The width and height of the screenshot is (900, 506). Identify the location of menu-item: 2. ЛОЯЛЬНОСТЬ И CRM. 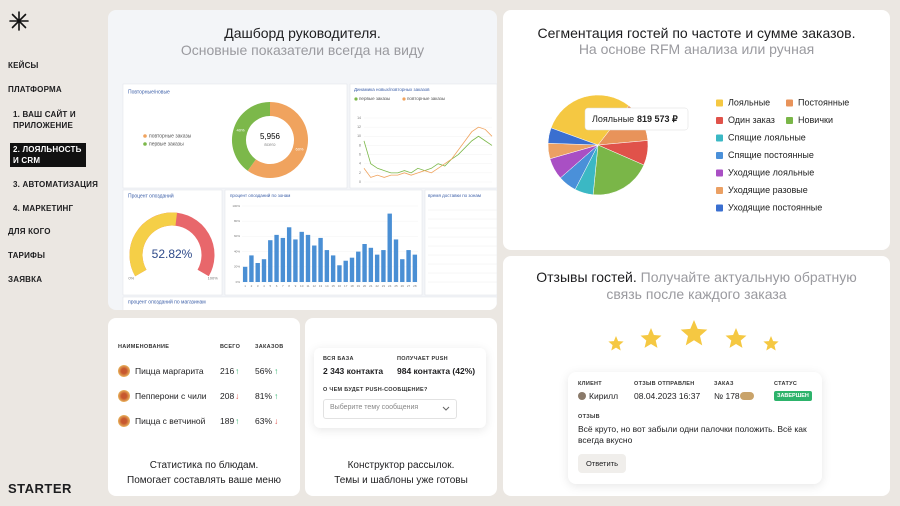
(48, 155).